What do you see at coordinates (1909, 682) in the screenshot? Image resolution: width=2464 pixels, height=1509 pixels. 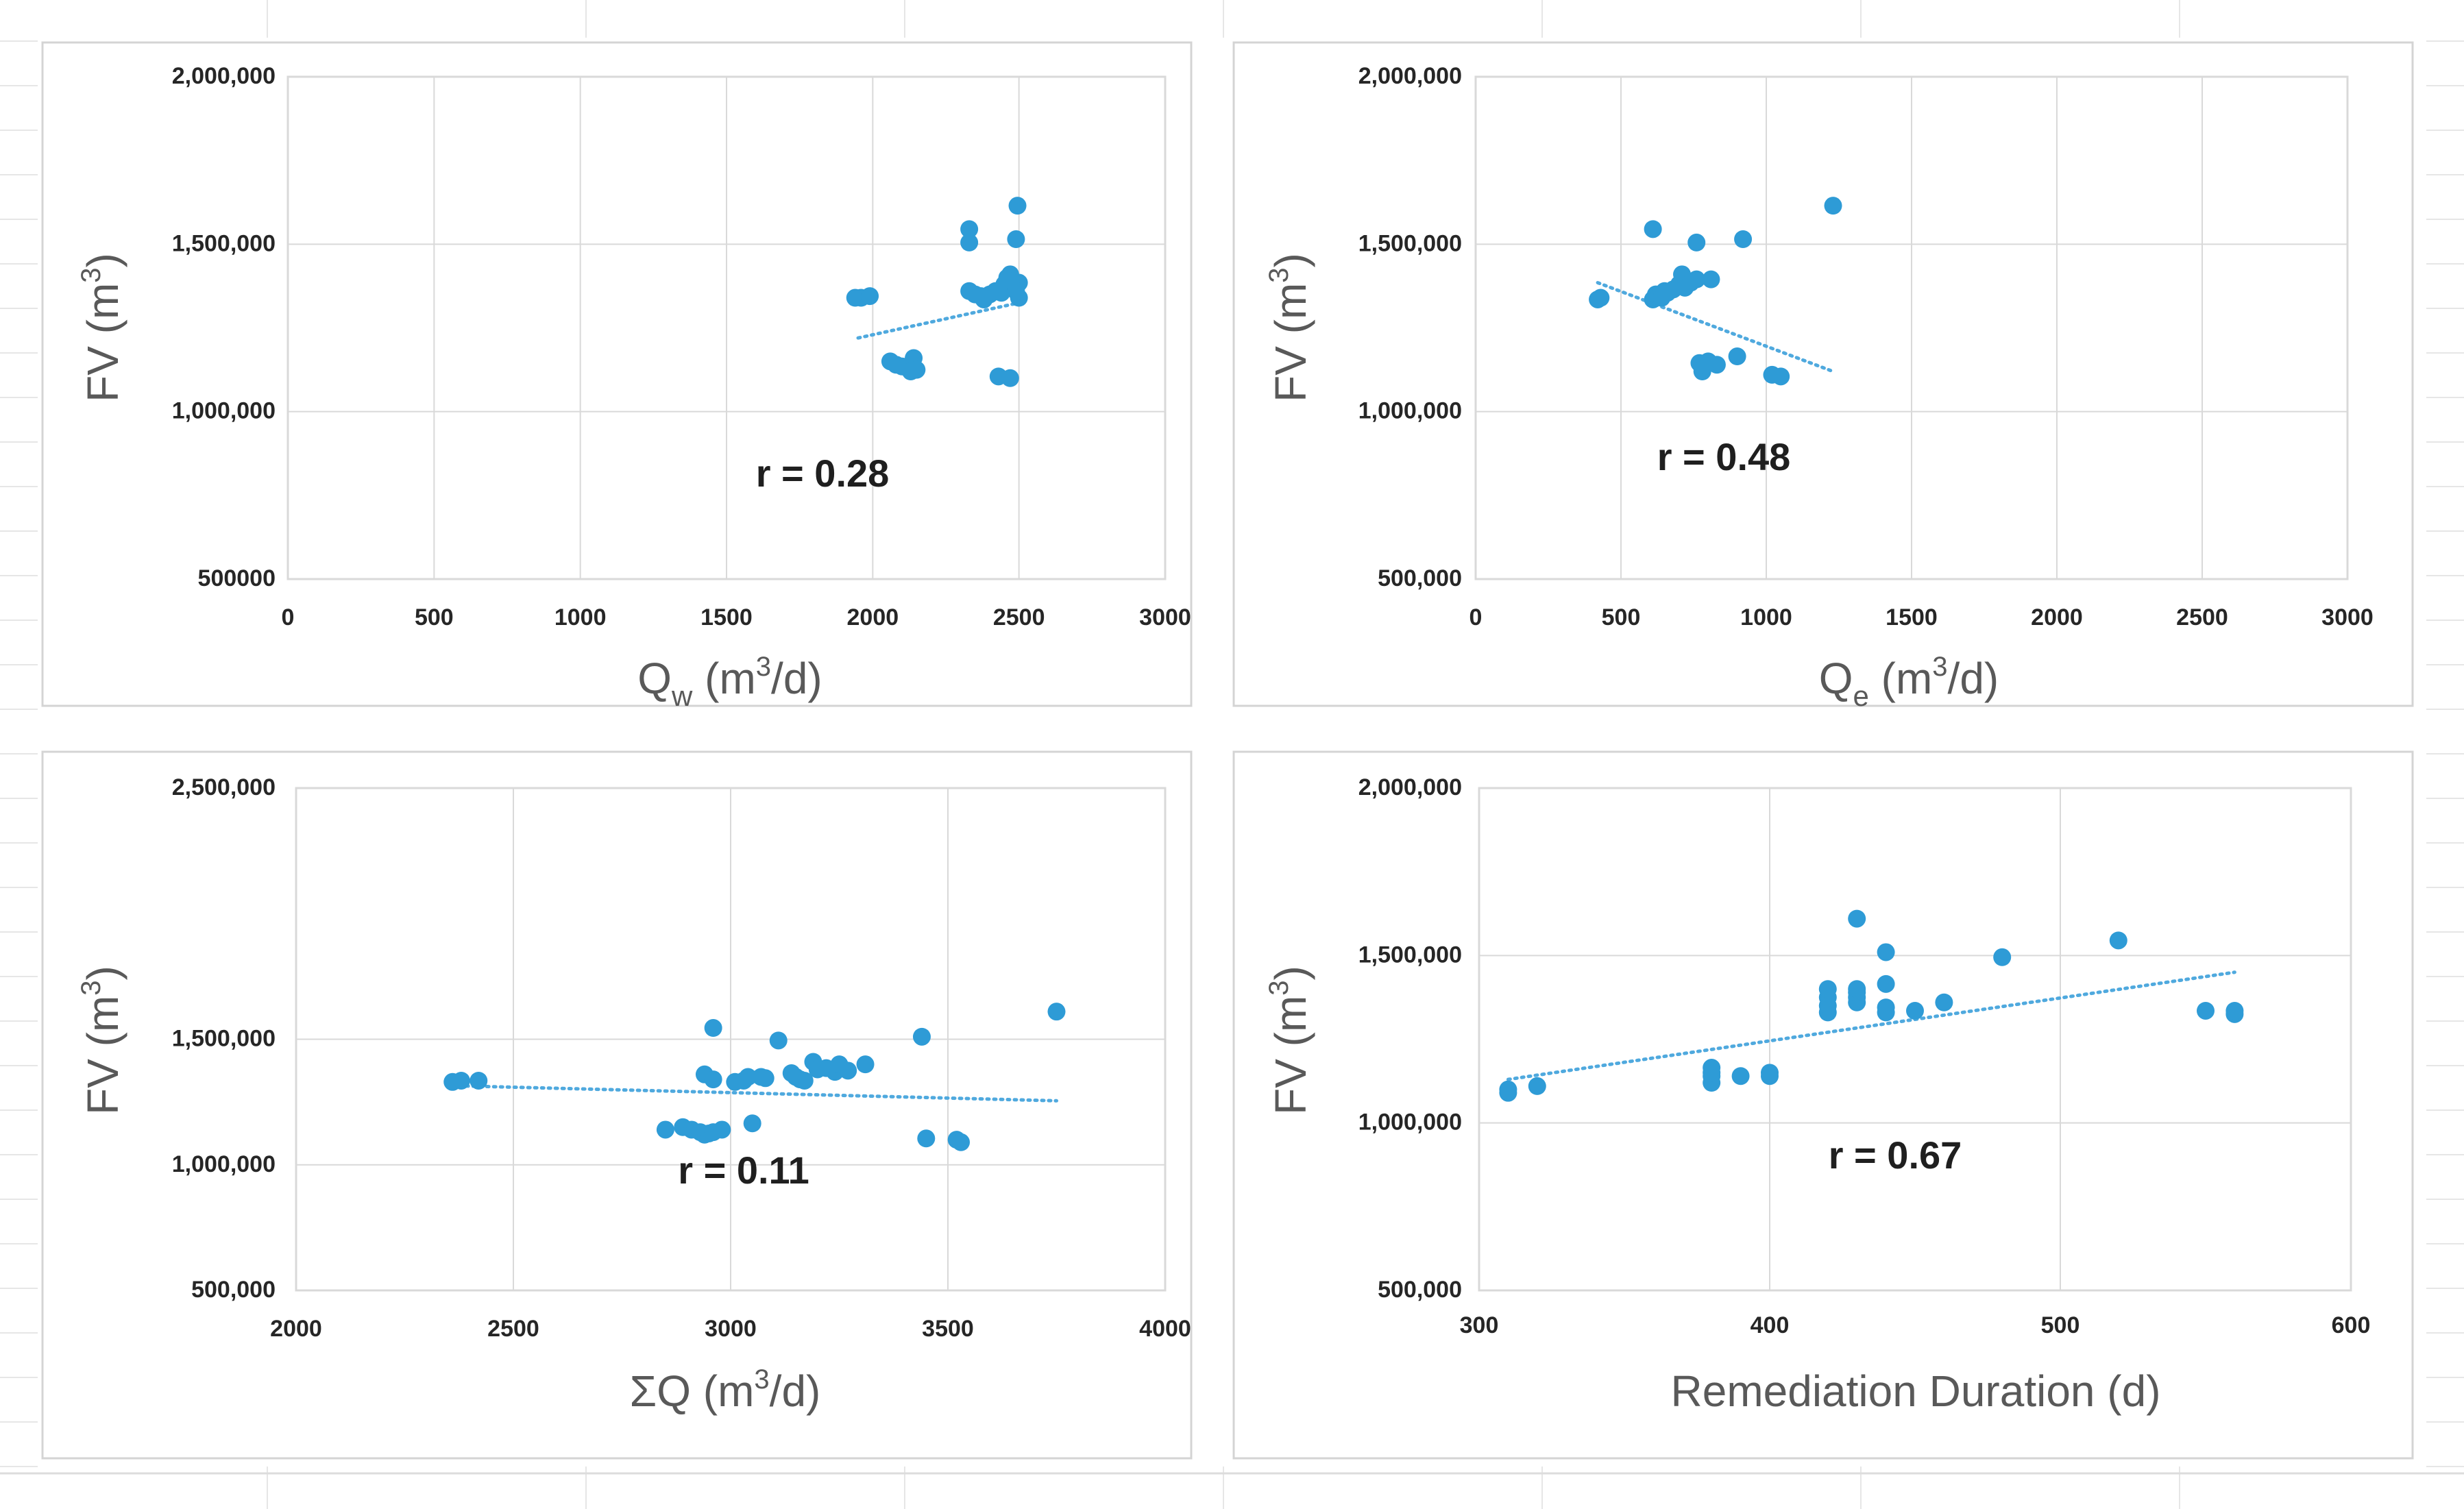 I see `x-axis-title: Qe (m3/d)` at bounding box center [1909, 682].